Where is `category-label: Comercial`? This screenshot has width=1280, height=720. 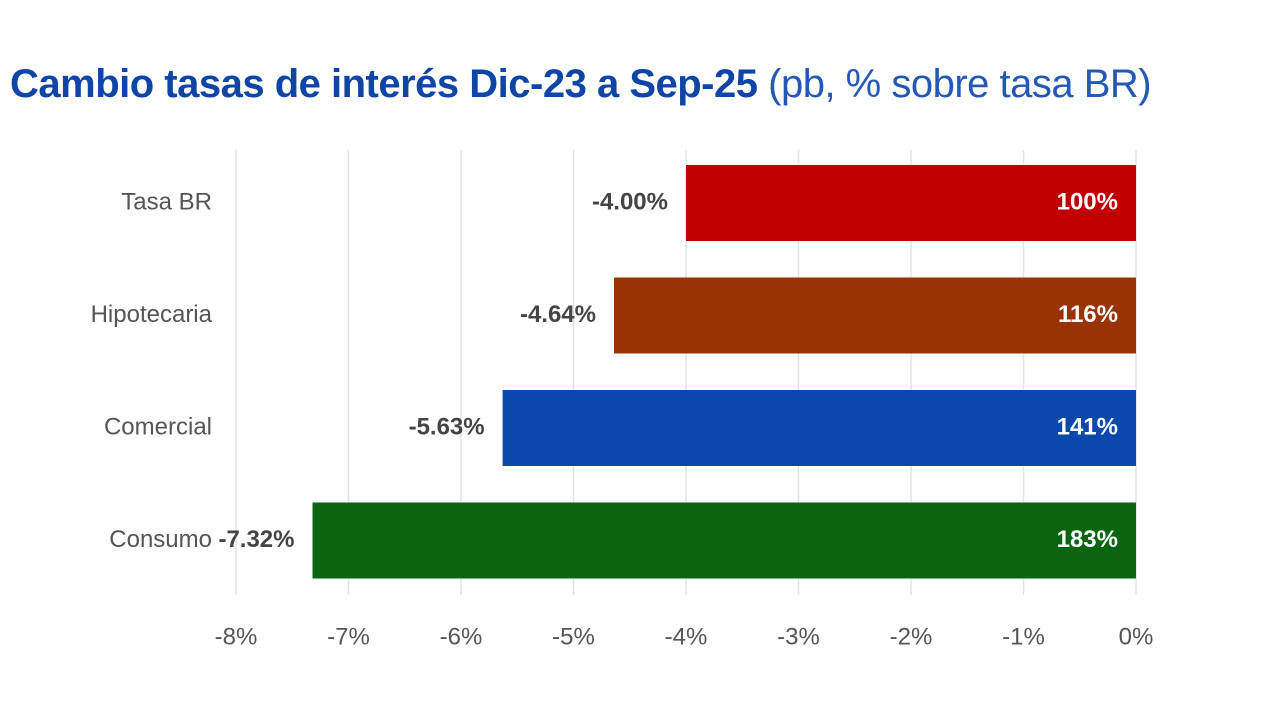
category-label: Comercial is located at coordinates (158, 426).